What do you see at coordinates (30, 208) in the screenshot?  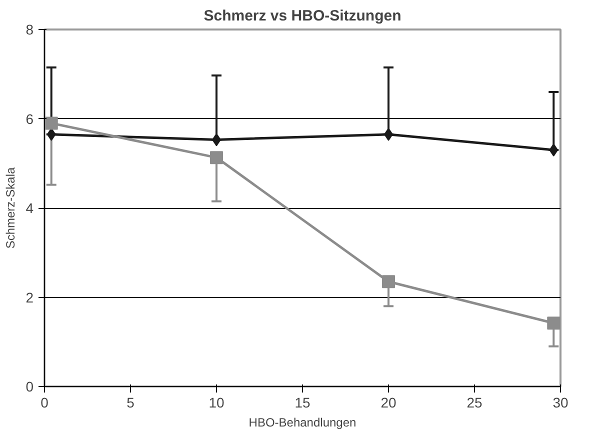 I see `y-tick-label: 4` at bounding box center [30, 208].